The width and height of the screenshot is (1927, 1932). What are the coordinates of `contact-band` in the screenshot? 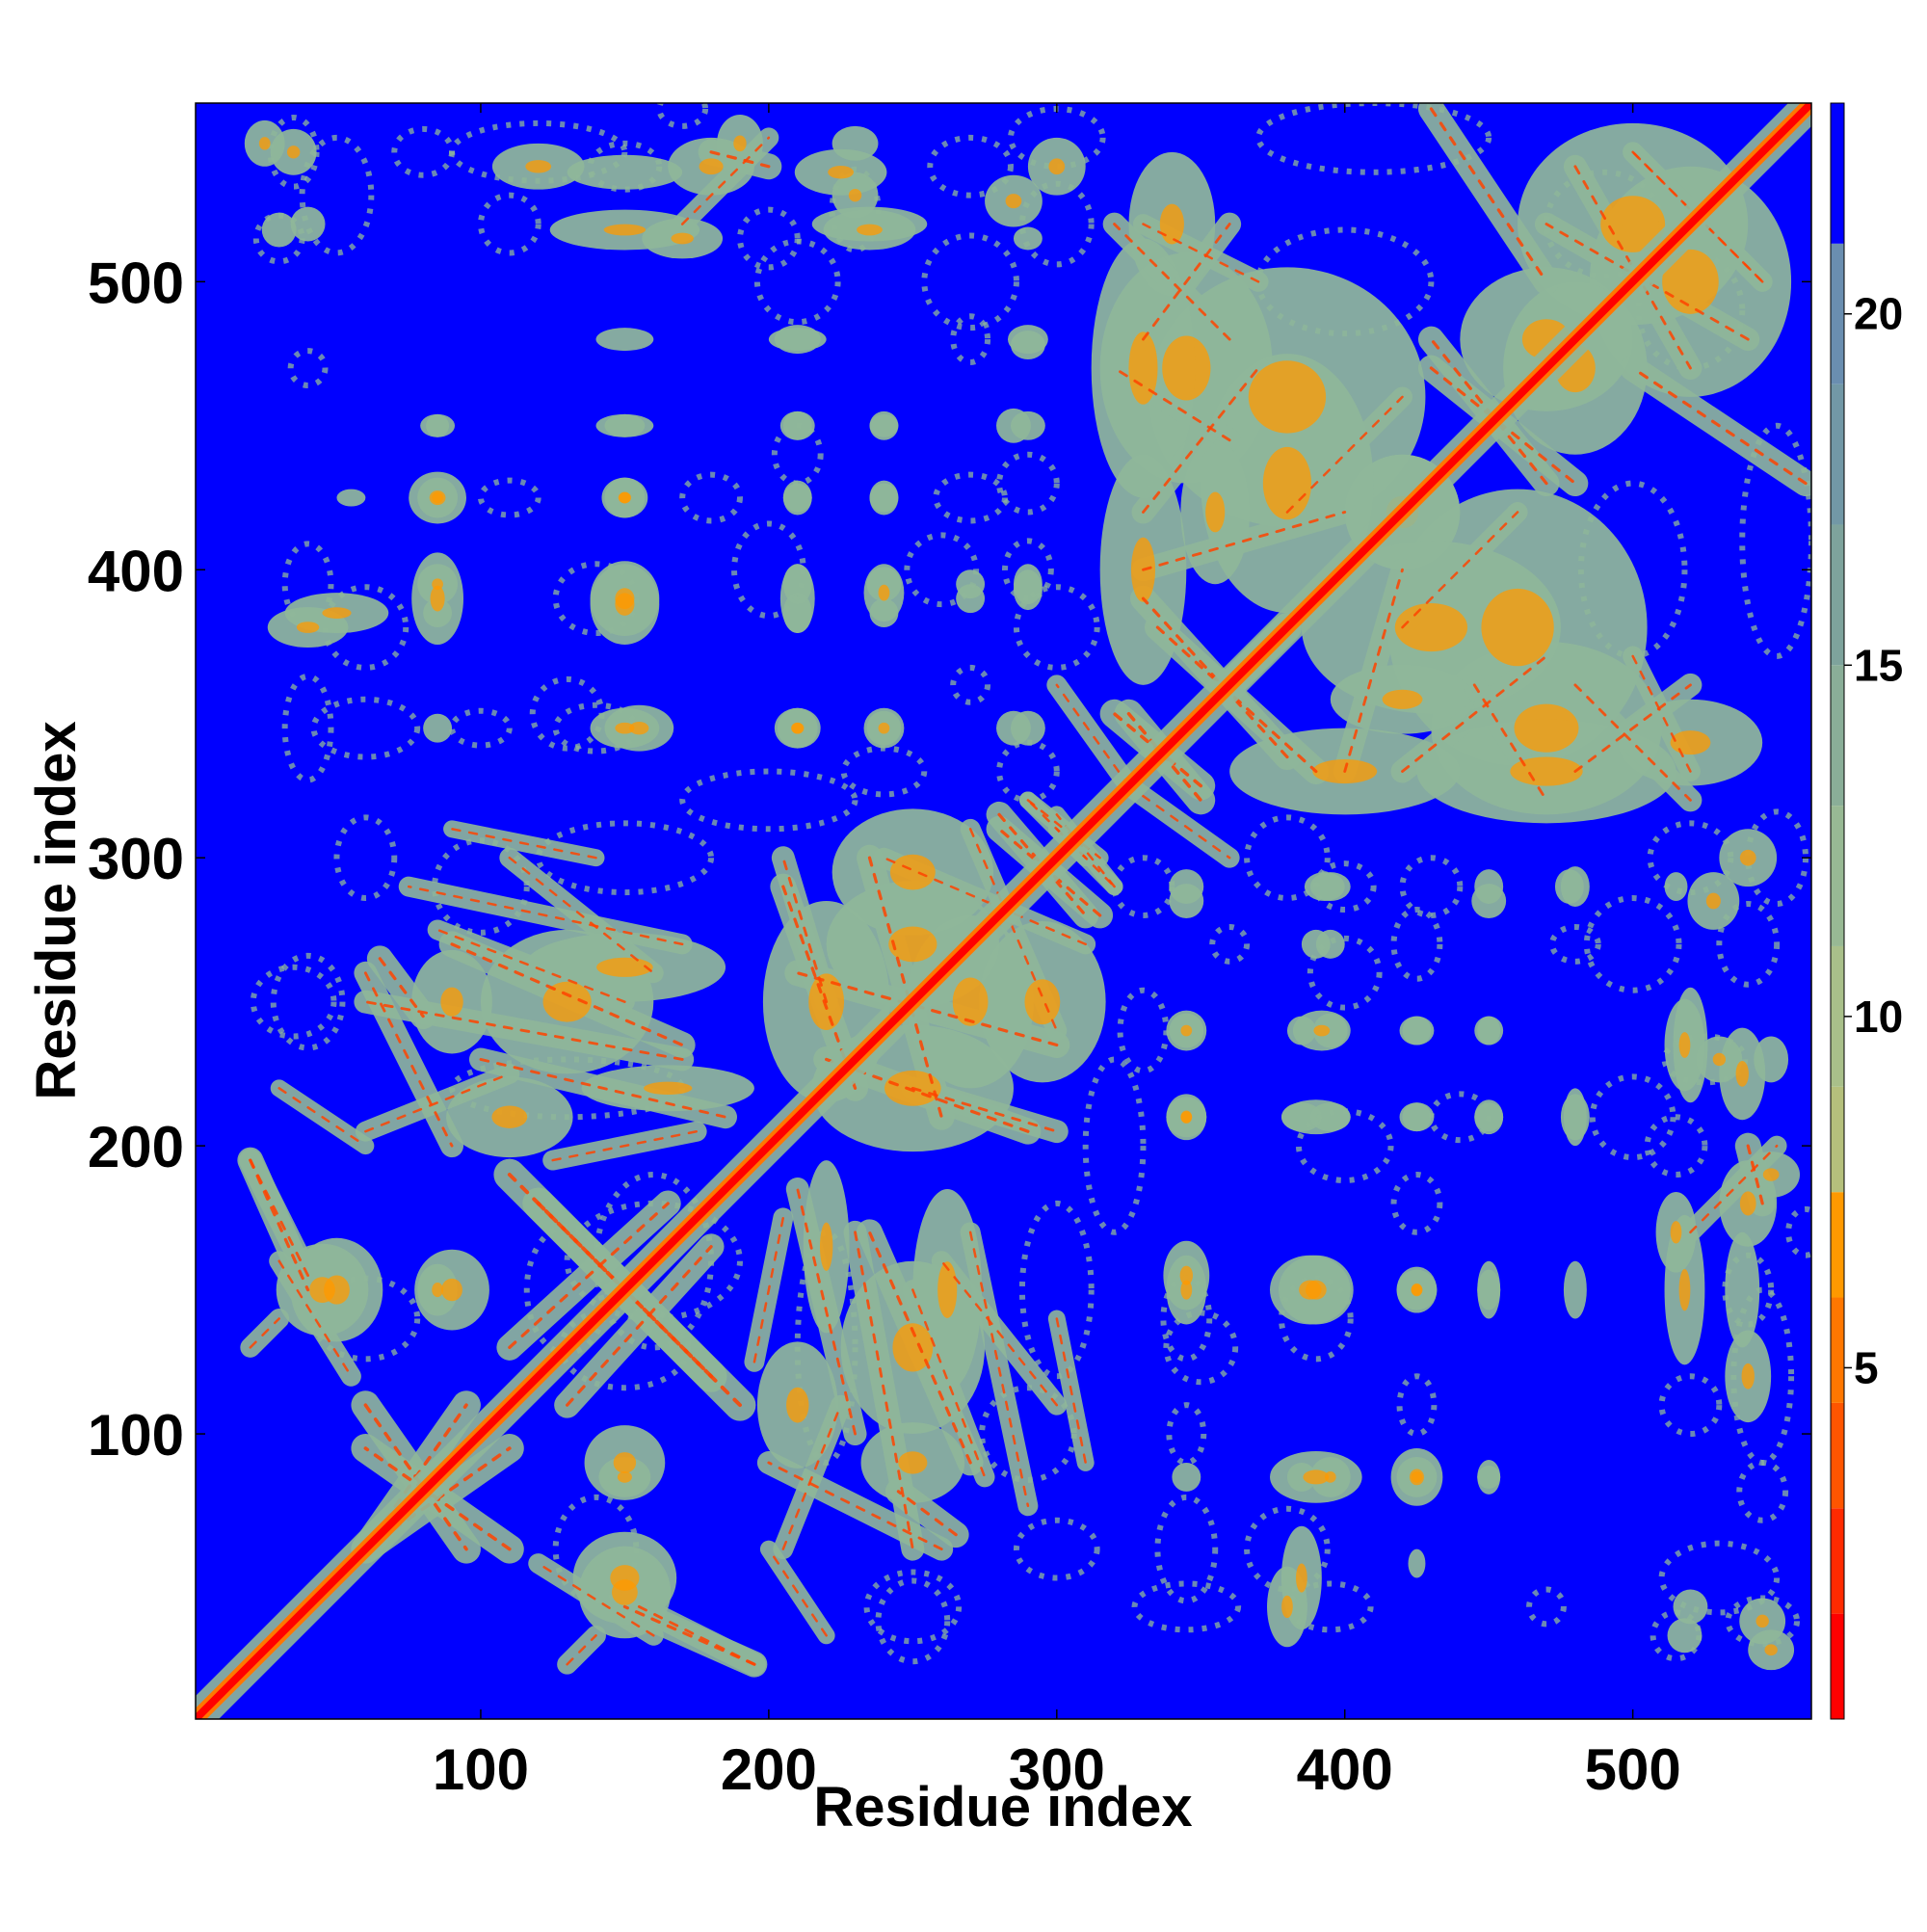 It's located at (1172, 282).